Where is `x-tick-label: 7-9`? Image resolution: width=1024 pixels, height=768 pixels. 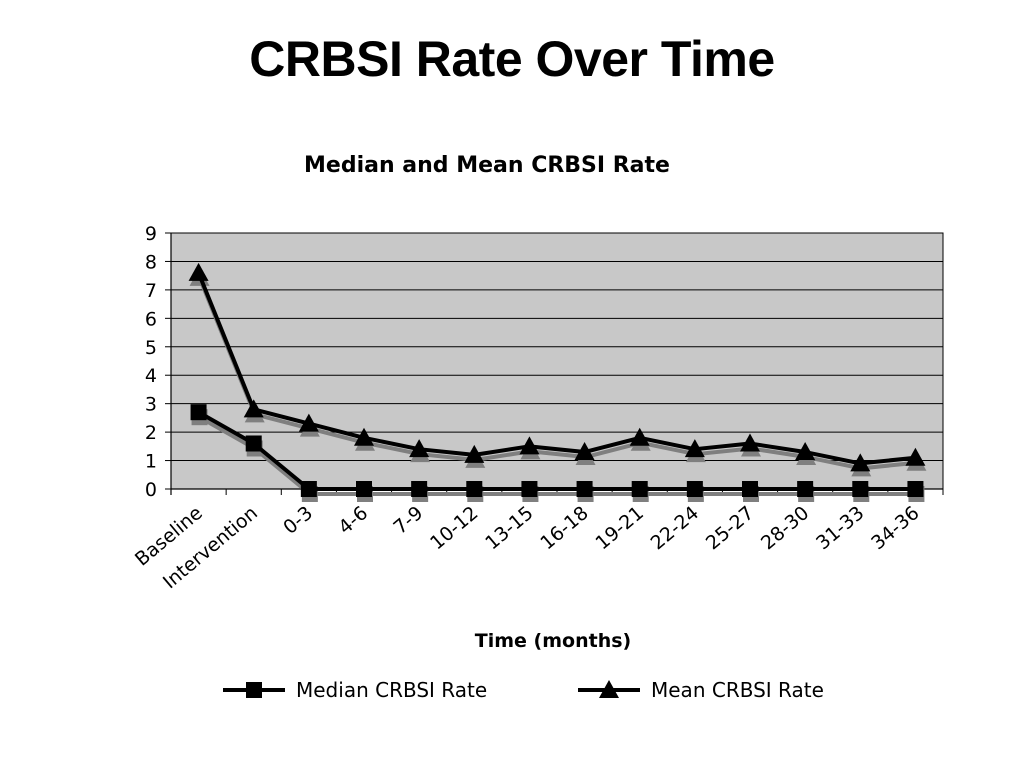 x-tick-label: 7-9 is located at coordinates (408, 520).